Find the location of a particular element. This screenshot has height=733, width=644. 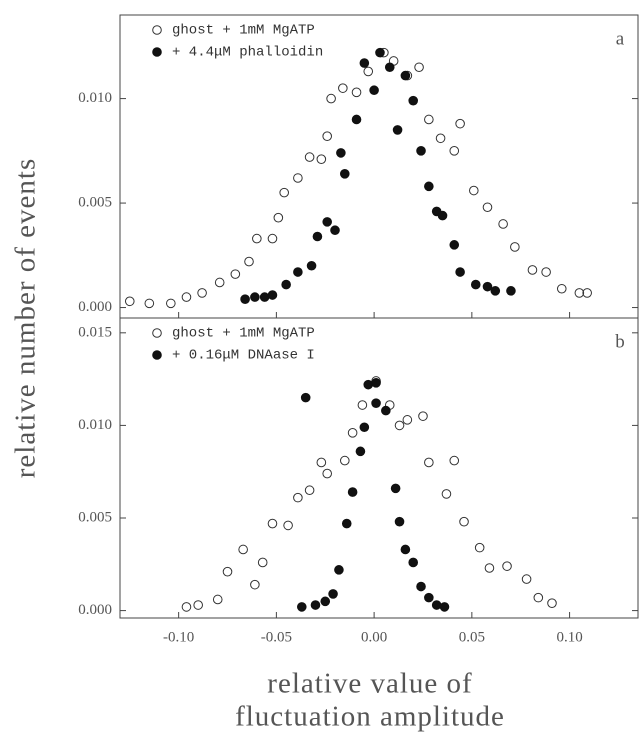

legend-label: ghost + 1mM MgATP is located at coordinates (243, 334).